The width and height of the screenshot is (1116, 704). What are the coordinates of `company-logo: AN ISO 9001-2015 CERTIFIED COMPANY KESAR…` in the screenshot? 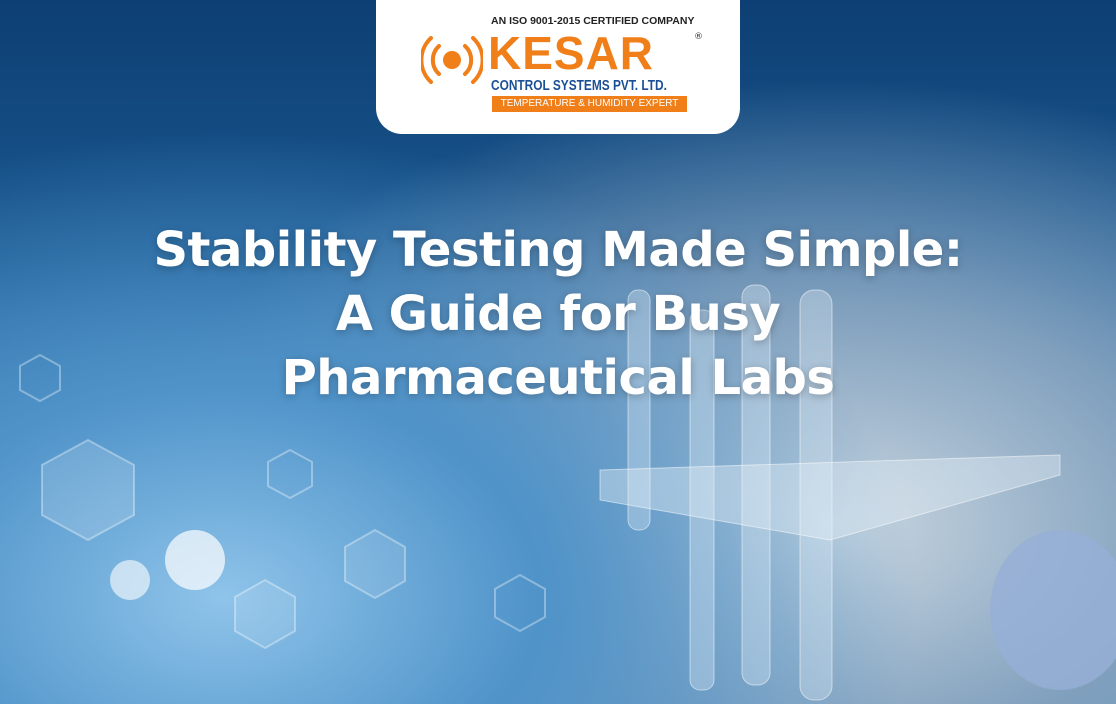 It's located at (558, 67).